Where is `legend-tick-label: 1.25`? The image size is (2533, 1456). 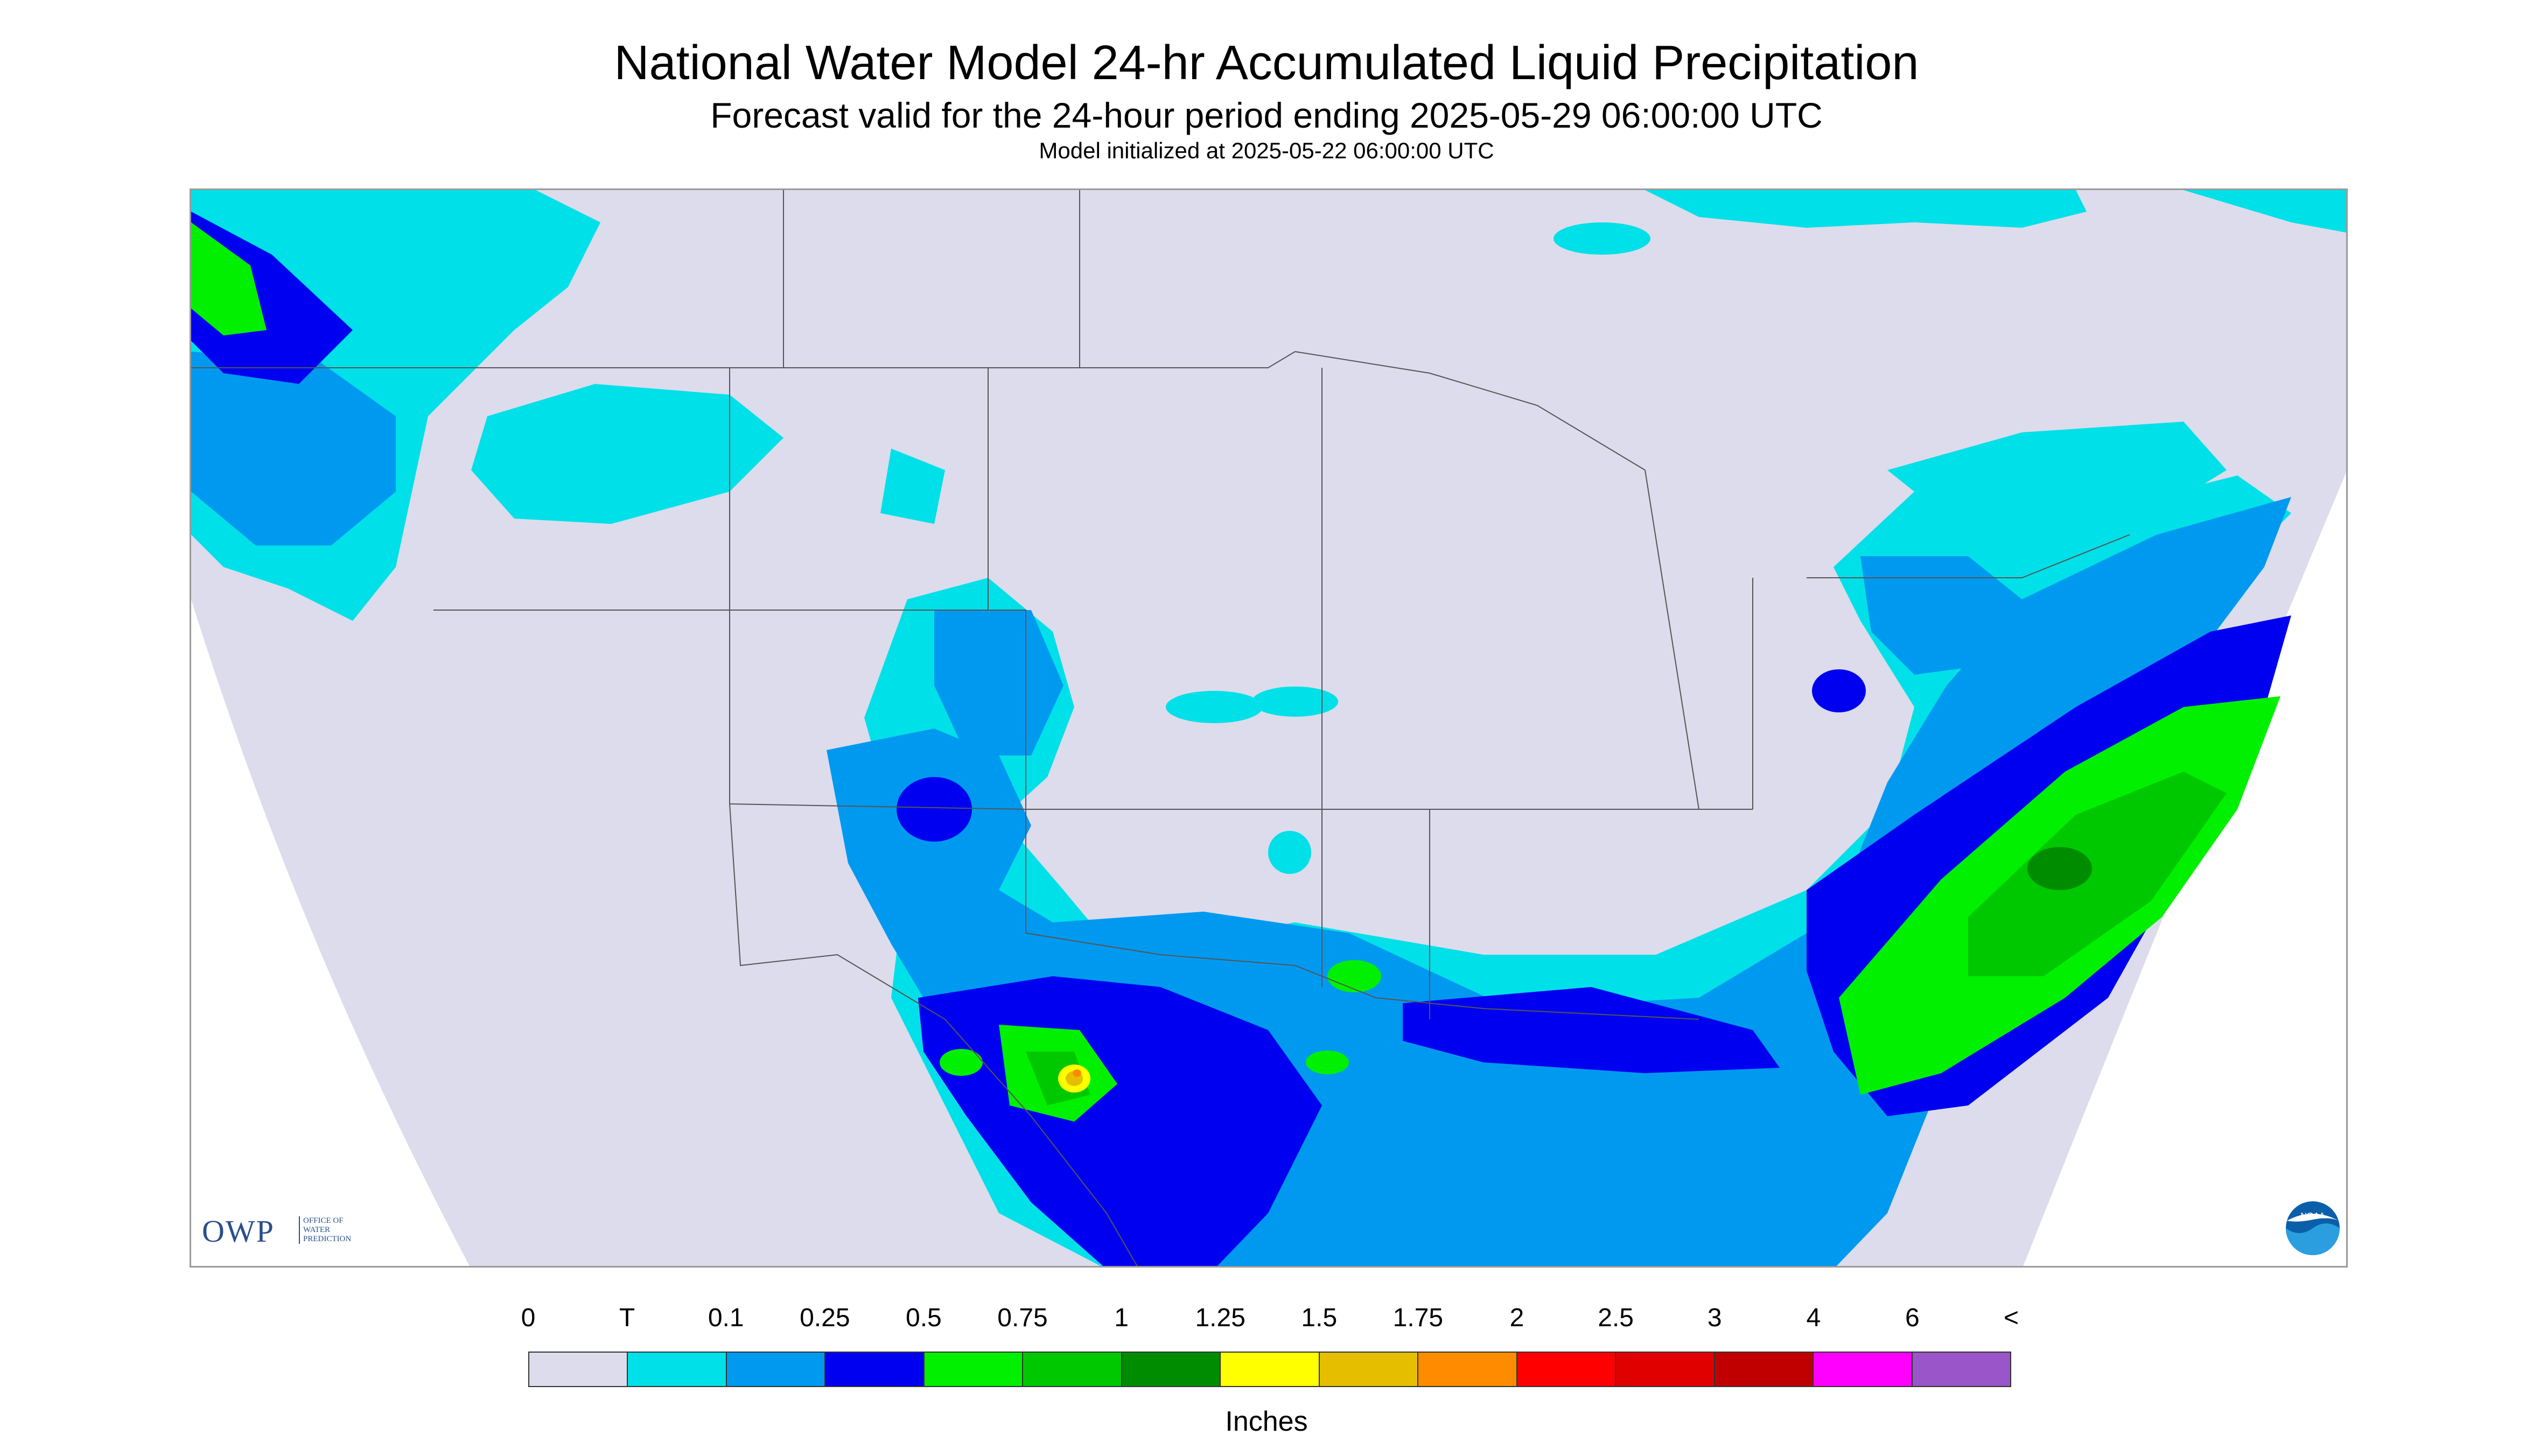
legend-tick-label: 1.25 is located at coordinates (1220, 1318).